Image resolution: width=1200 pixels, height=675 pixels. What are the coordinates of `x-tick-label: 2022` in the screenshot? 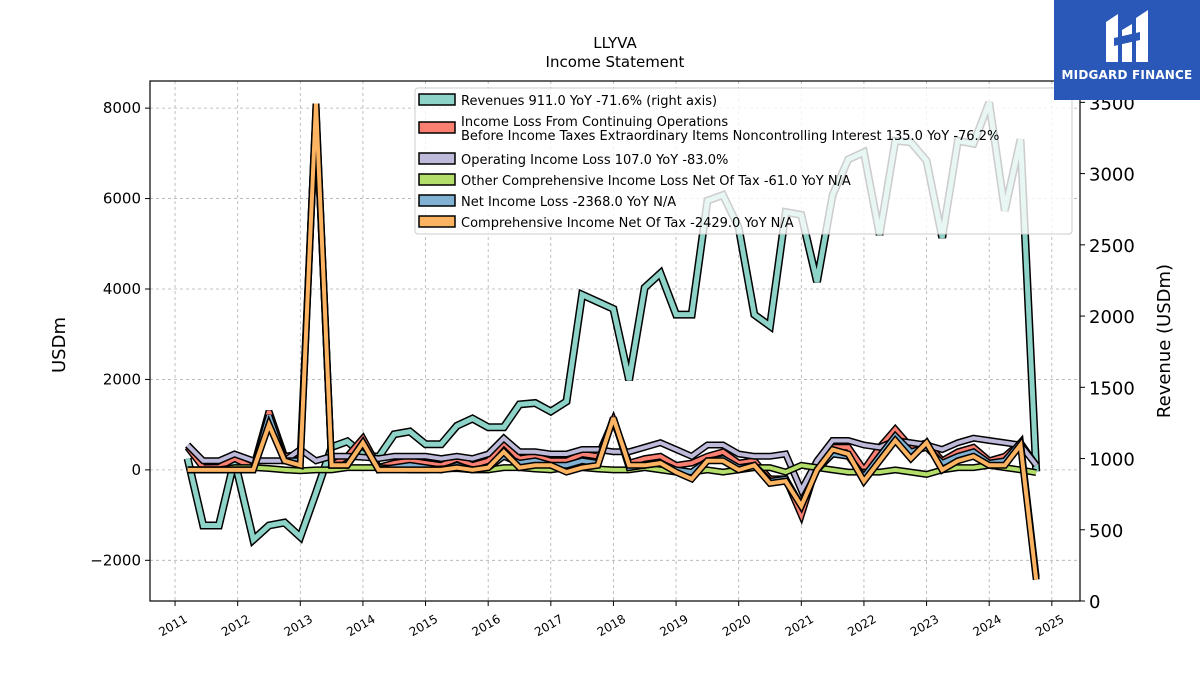 It's located at (861, 625).